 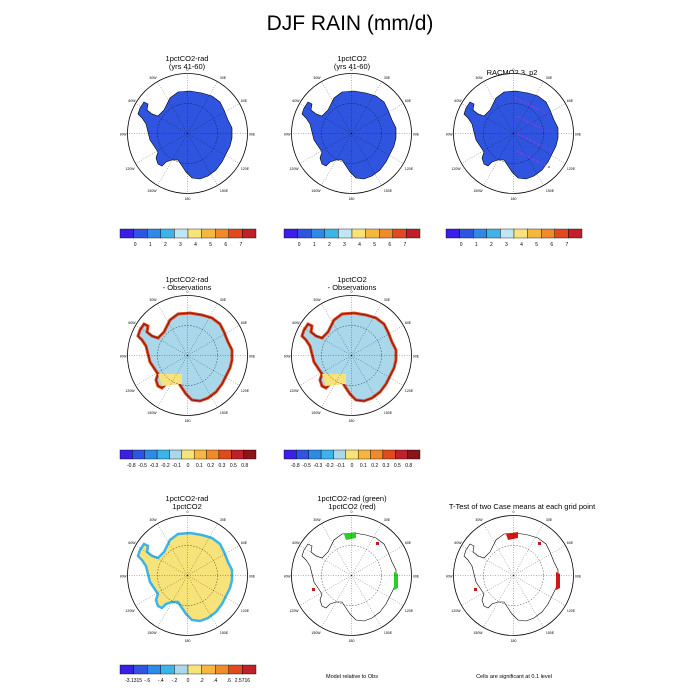 What do you see at coordinates (389, 245) in the screenshot?
I see `colorbar-label: 6` at bounding box center [389, 245].